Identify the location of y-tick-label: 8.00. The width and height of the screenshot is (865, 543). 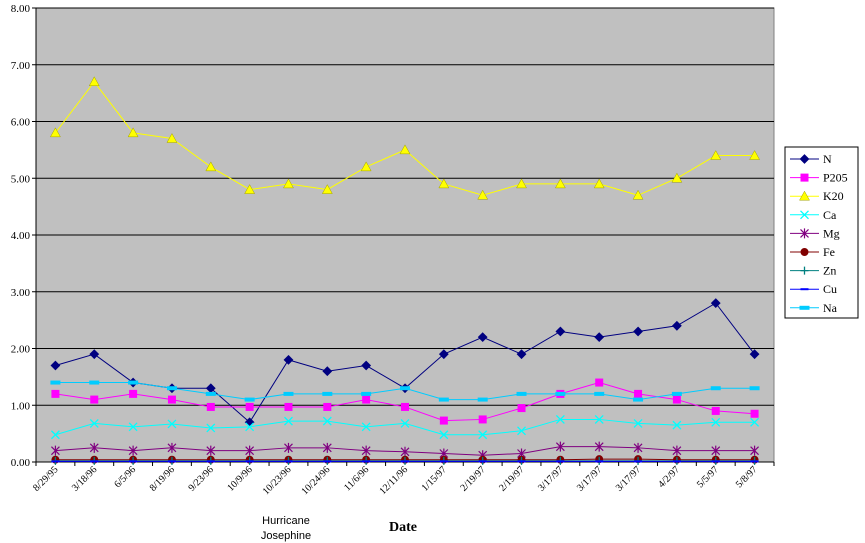
(21, 9).